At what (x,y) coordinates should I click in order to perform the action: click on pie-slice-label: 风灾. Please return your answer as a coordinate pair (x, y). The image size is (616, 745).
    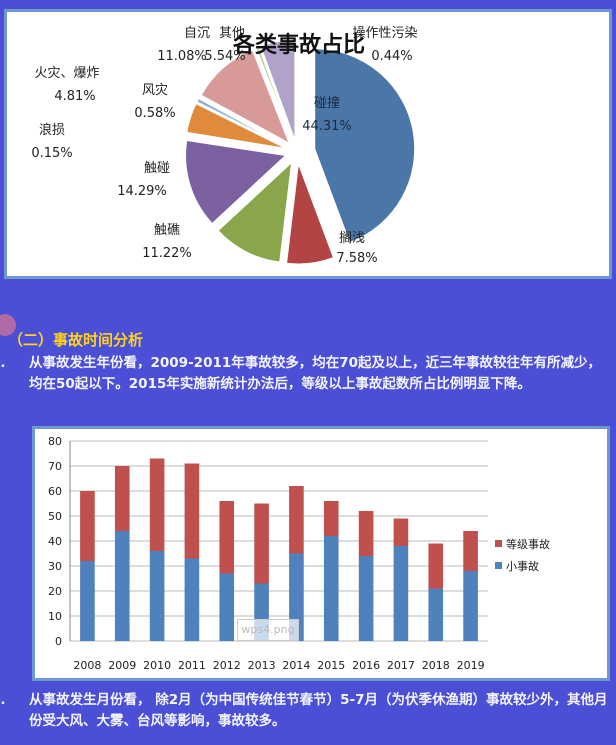
    Looking at the image, I should click on (155, 90).